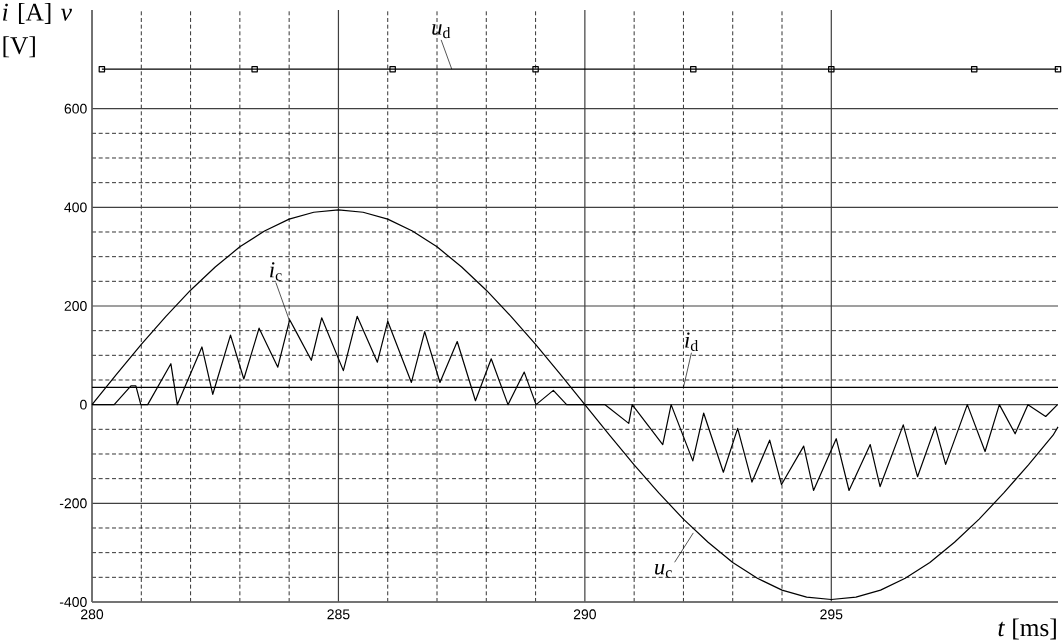 This screenshot has width=1062, height=641. What do you see at coordinates (276, 271) in the screenshot?
I see `annotation: i$_{c}$` at bounding box center [276, 271].